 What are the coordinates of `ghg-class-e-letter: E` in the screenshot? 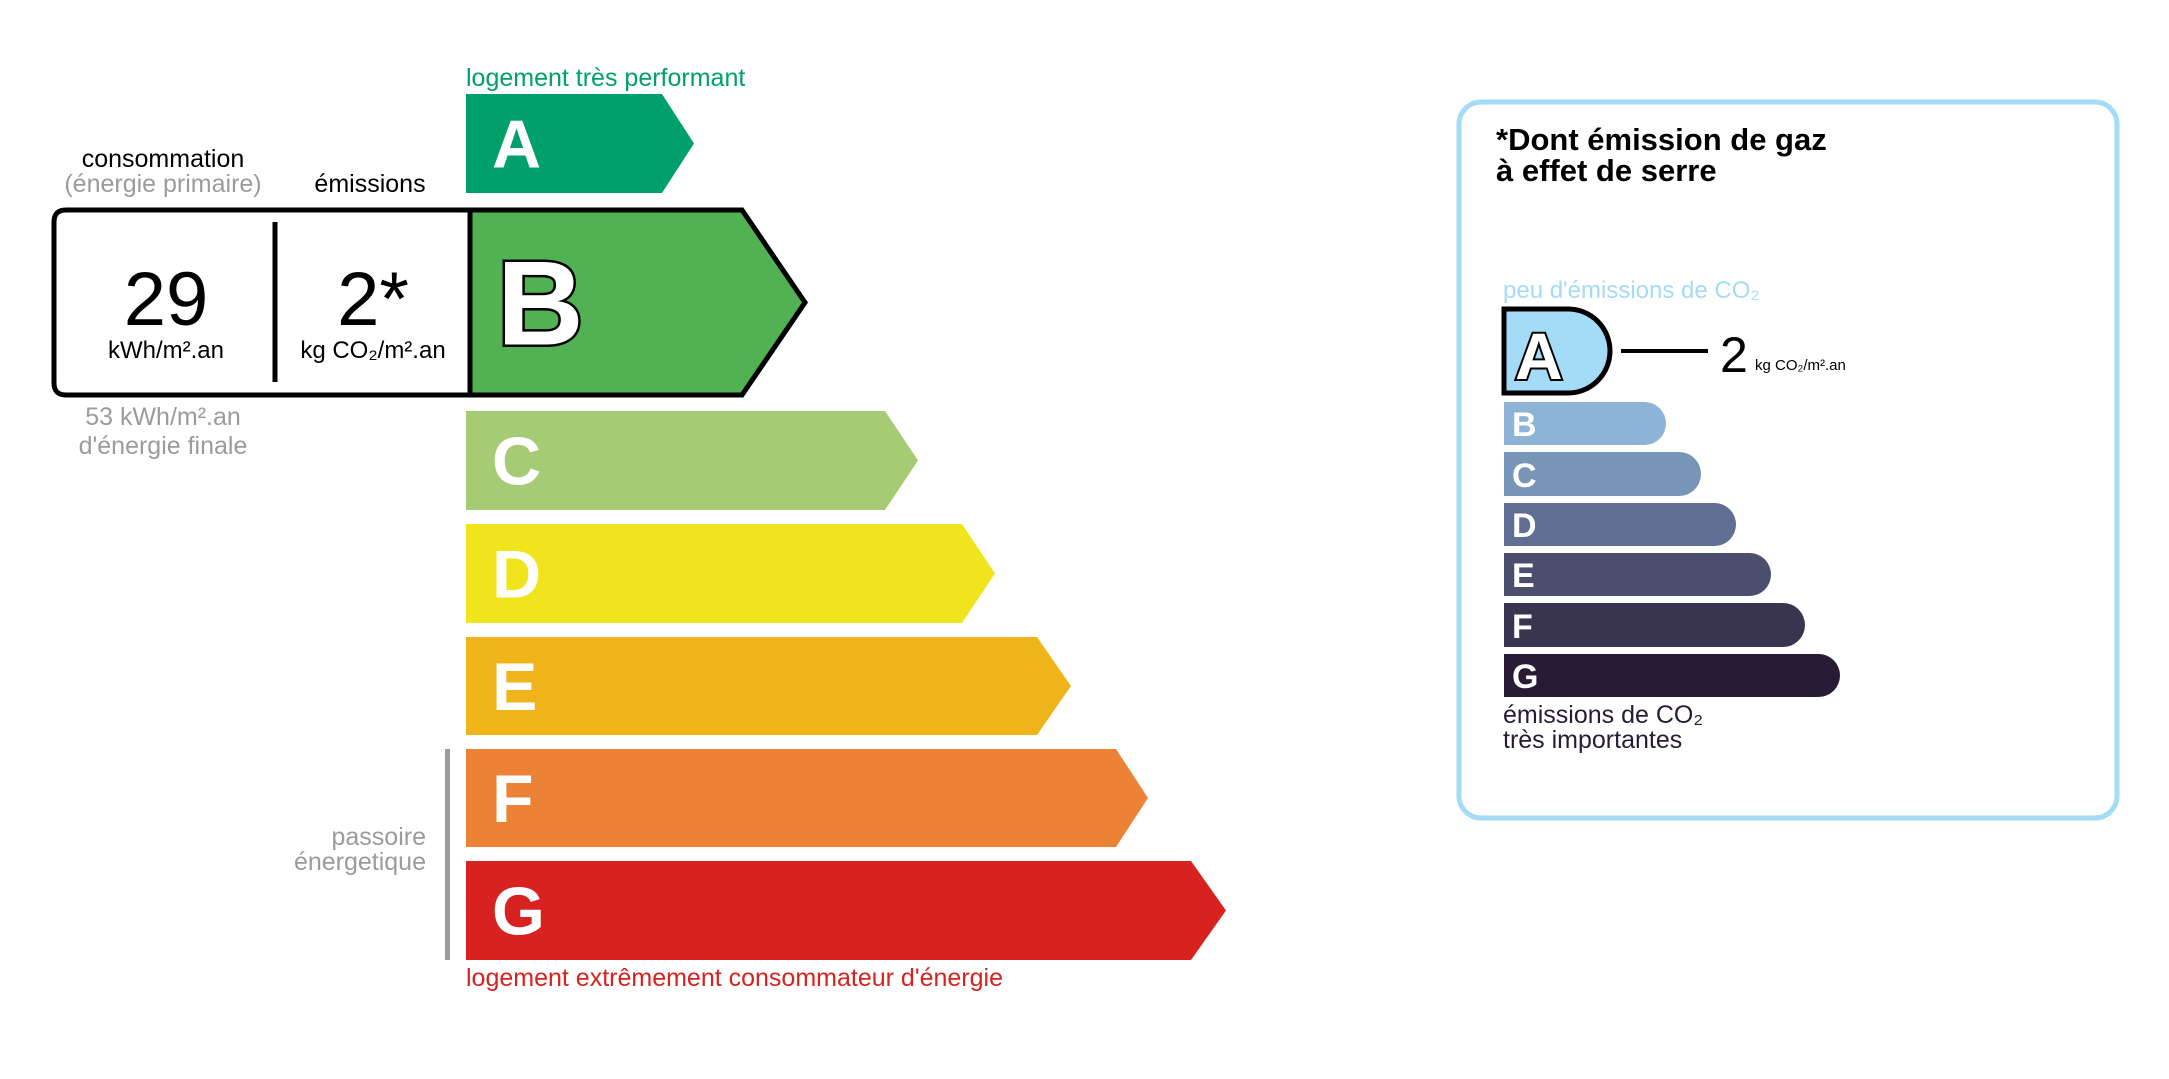 It's located at (1523, 576).